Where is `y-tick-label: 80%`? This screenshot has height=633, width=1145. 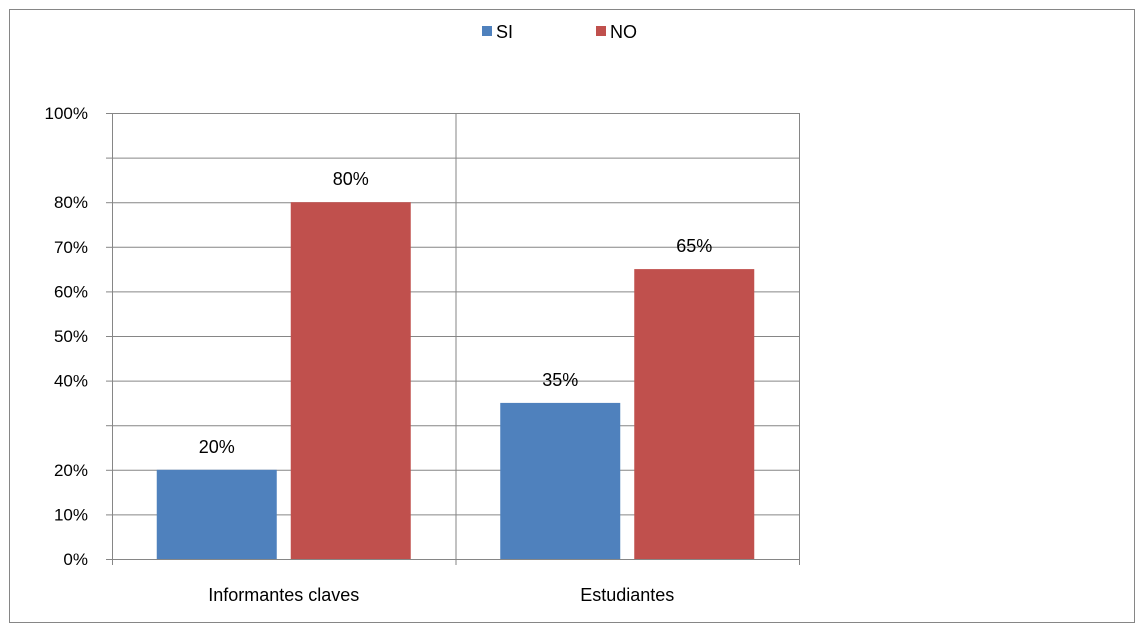
y-tick-label: 80% is located at coordinates (71, 202).